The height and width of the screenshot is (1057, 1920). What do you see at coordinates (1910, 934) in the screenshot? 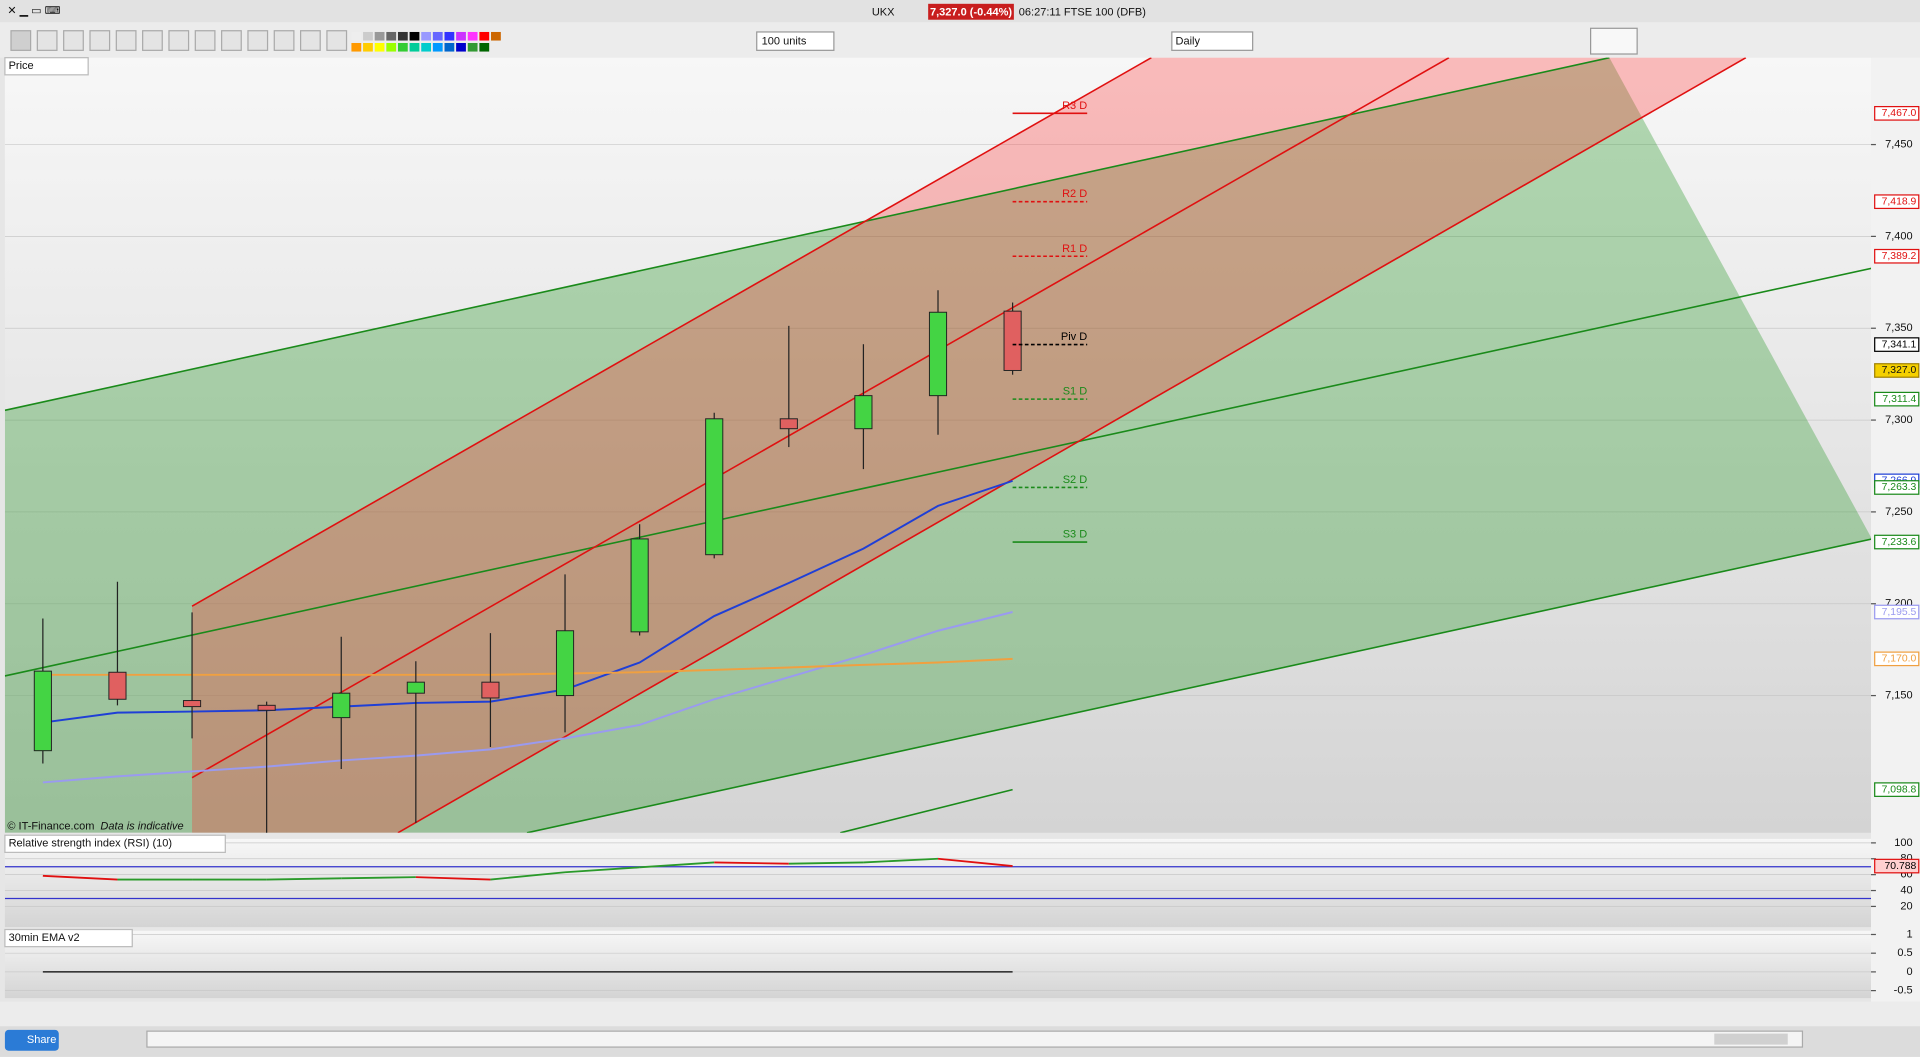
I see `y-tick-label: 1` at bounding box center [1910, 934].